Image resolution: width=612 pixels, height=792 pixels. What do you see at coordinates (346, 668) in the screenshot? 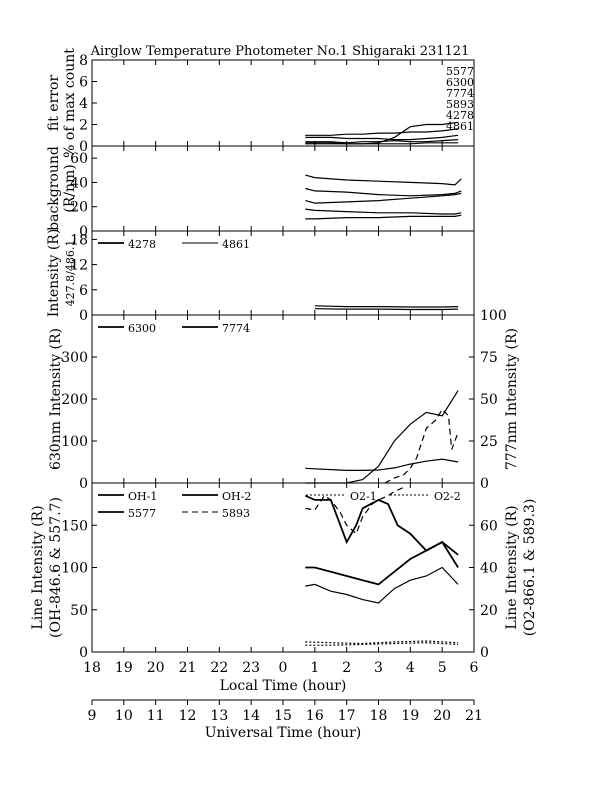
I see `x-tick-label-local: 2` at bounding box center [346, 668].